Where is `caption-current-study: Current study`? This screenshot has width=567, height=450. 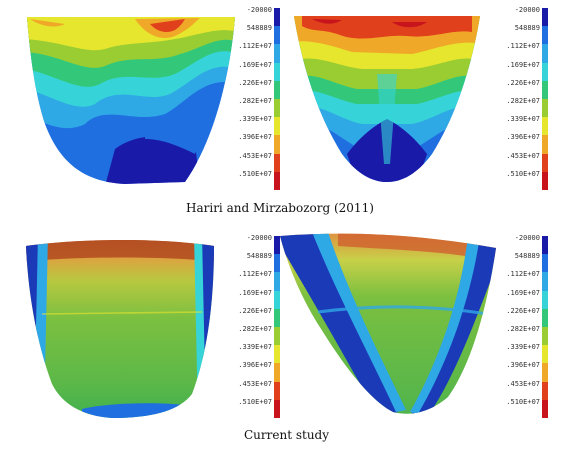
caption-current-study: Current study is located at coordinates (287, 435).